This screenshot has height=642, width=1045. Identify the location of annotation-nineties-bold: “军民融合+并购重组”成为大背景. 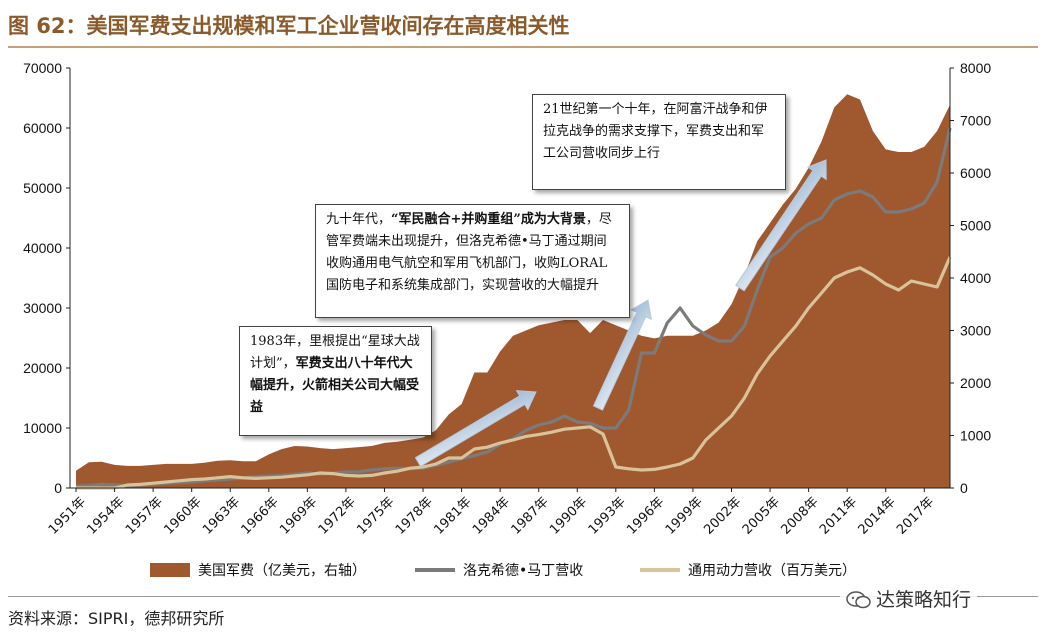
(488, 219).